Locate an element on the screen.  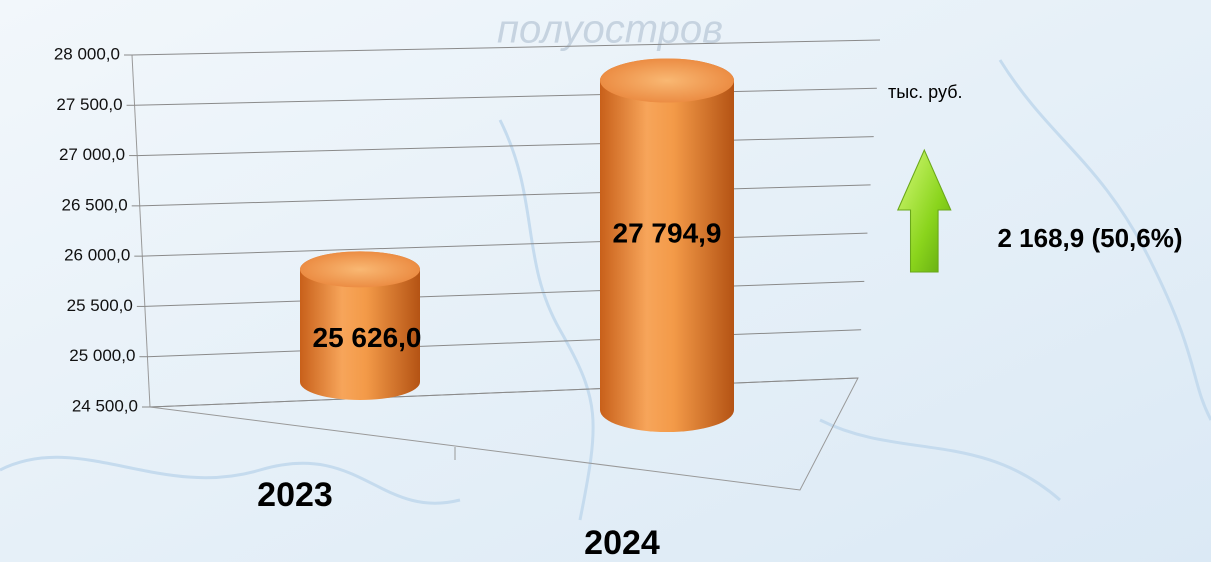
x-tick-label: 2023 is located at coordinates (295, 495).